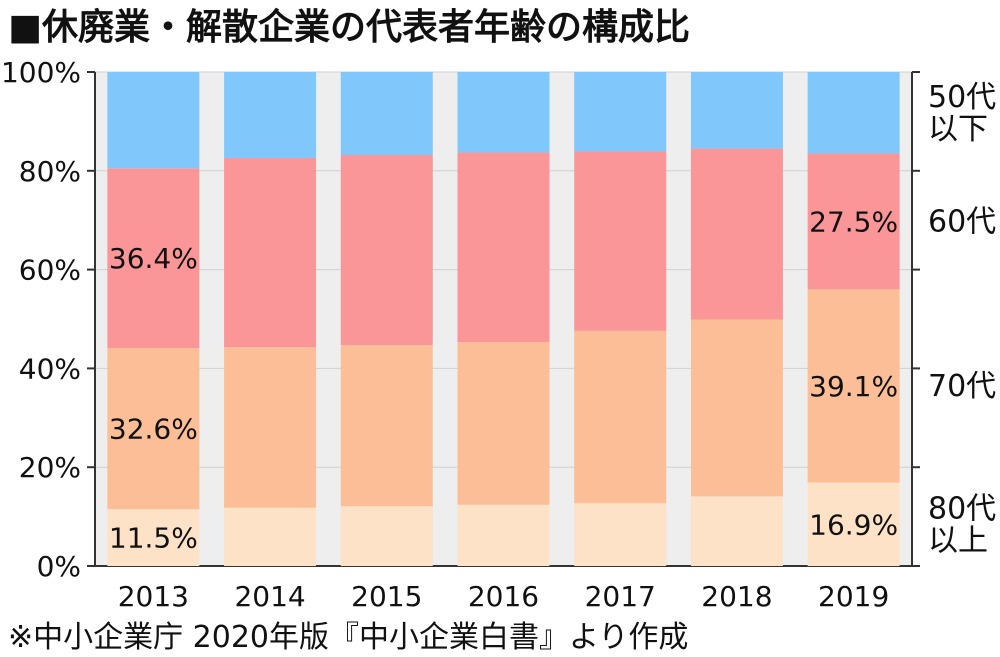 This screenshot has width=1000, height=657. I want to click on series-label-s60: 60代, so click(962, 221).